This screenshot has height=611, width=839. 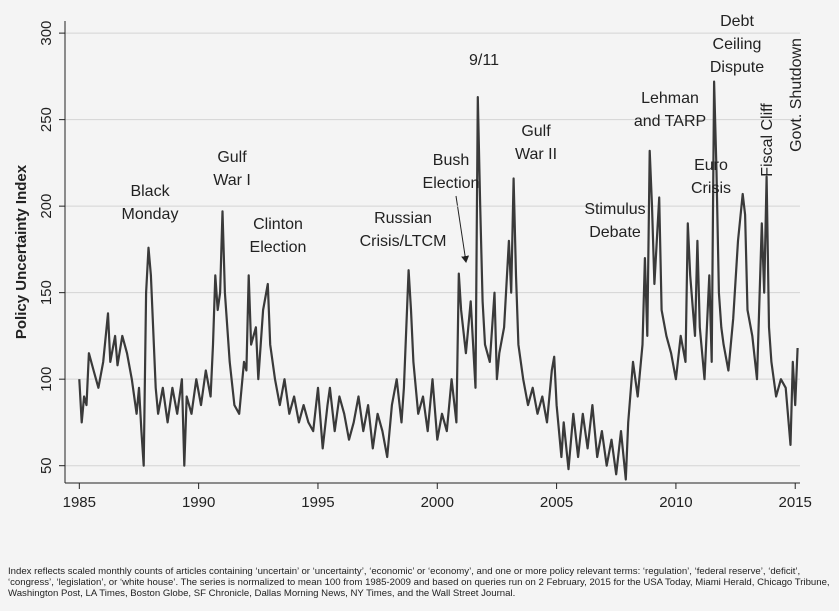 I want to click on x-tick-label: 1995, so click(x=317, y=502).